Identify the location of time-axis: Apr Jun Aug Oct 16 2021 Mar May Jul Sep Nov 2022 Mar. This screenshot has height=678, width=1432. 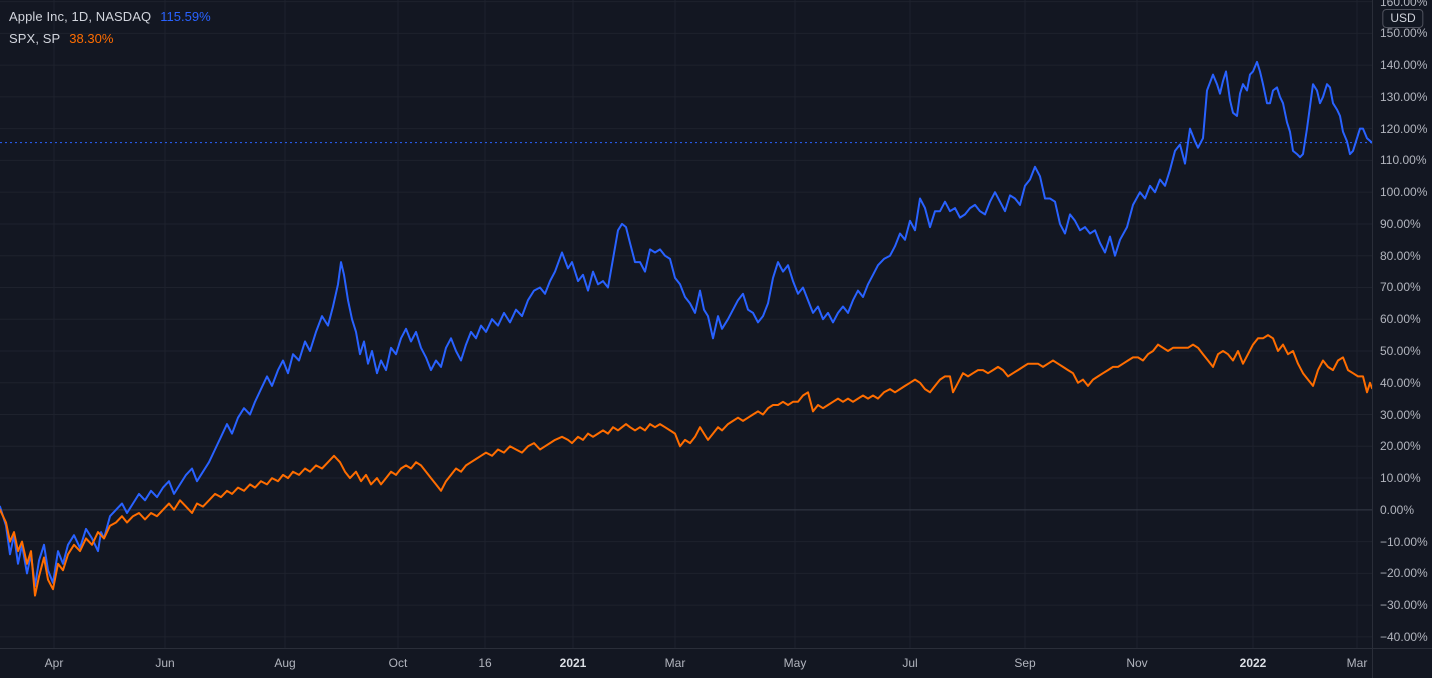
(716, 663).